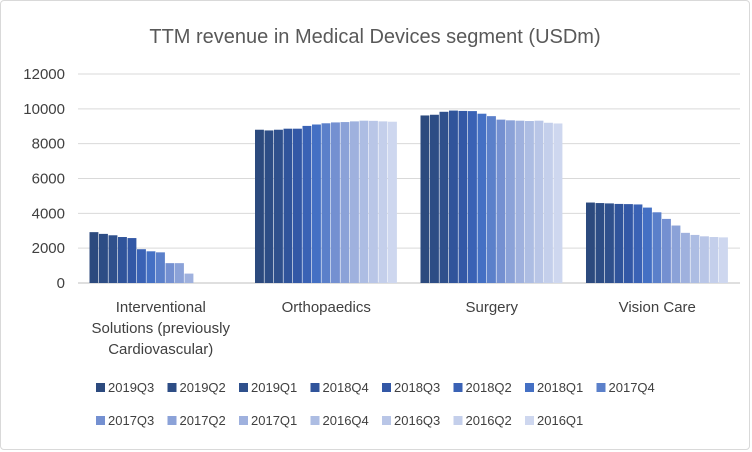 Image resolution: width=752 pixels, height=452 pixels. What do you see at coordinates (346, 387) in the screenshot?
I see `legend-label: 2018Q4` at bounding box center [346, 387].